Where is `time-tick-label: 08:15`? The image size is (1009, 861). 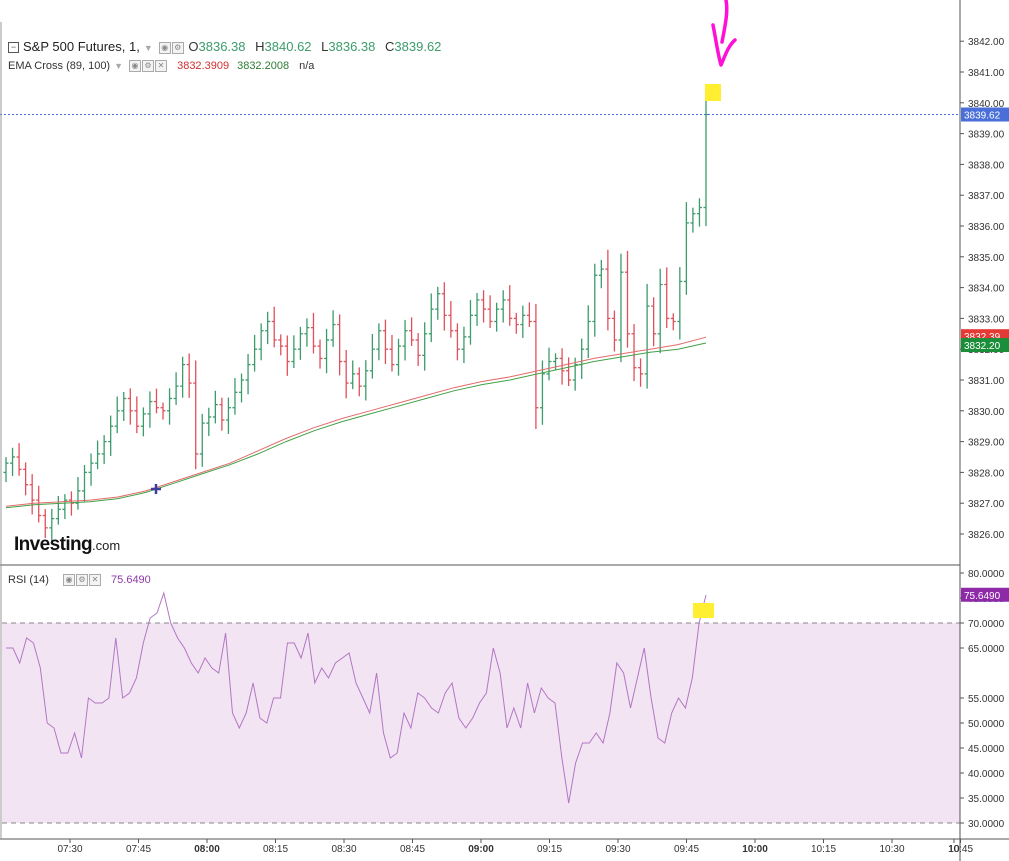
time-tick-label: 08:15 is located at coordinates (275, 849).